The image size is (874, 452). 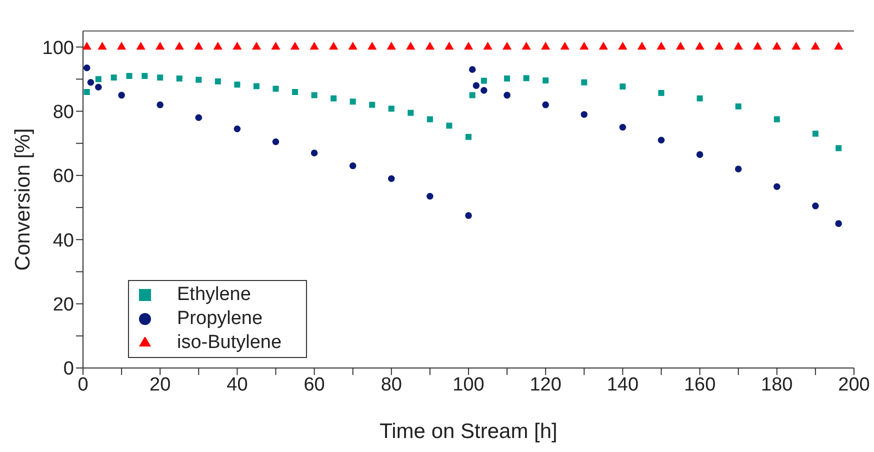 What do you see at coordinates (160, 385) in the screenshot?
I see `x-tick-label: 20` at bounding box center [160, 385].